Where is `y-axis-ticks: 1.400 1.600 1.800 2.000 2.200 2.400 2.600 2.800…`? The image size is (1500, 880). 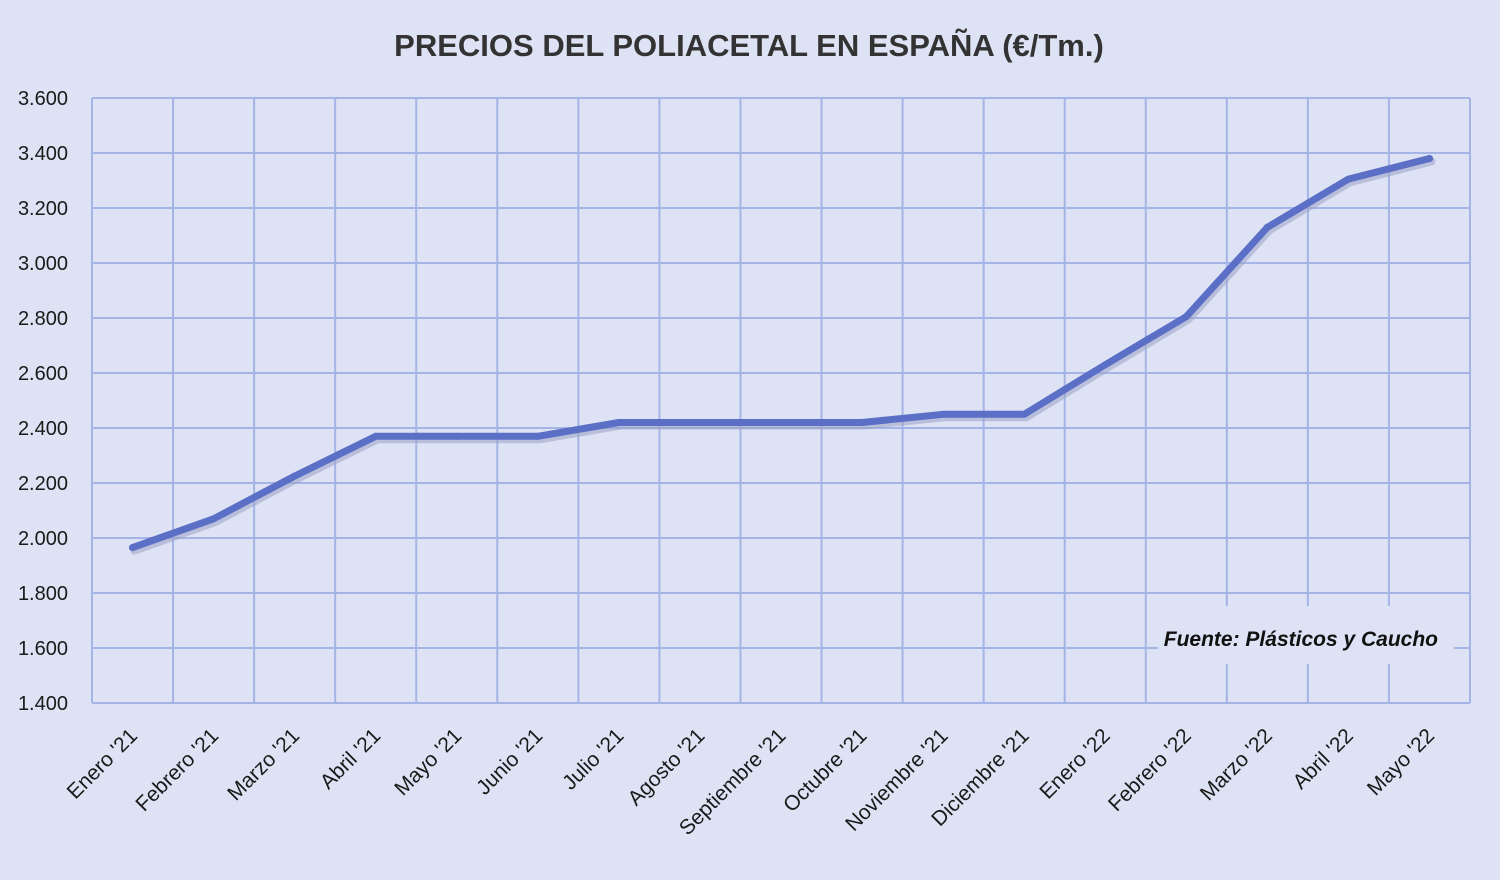 y-axis-ticks: 1.400 1.600 1.800 2.000 2.200 2.400 2.600 2.800… is located at coordinates (43, 401).